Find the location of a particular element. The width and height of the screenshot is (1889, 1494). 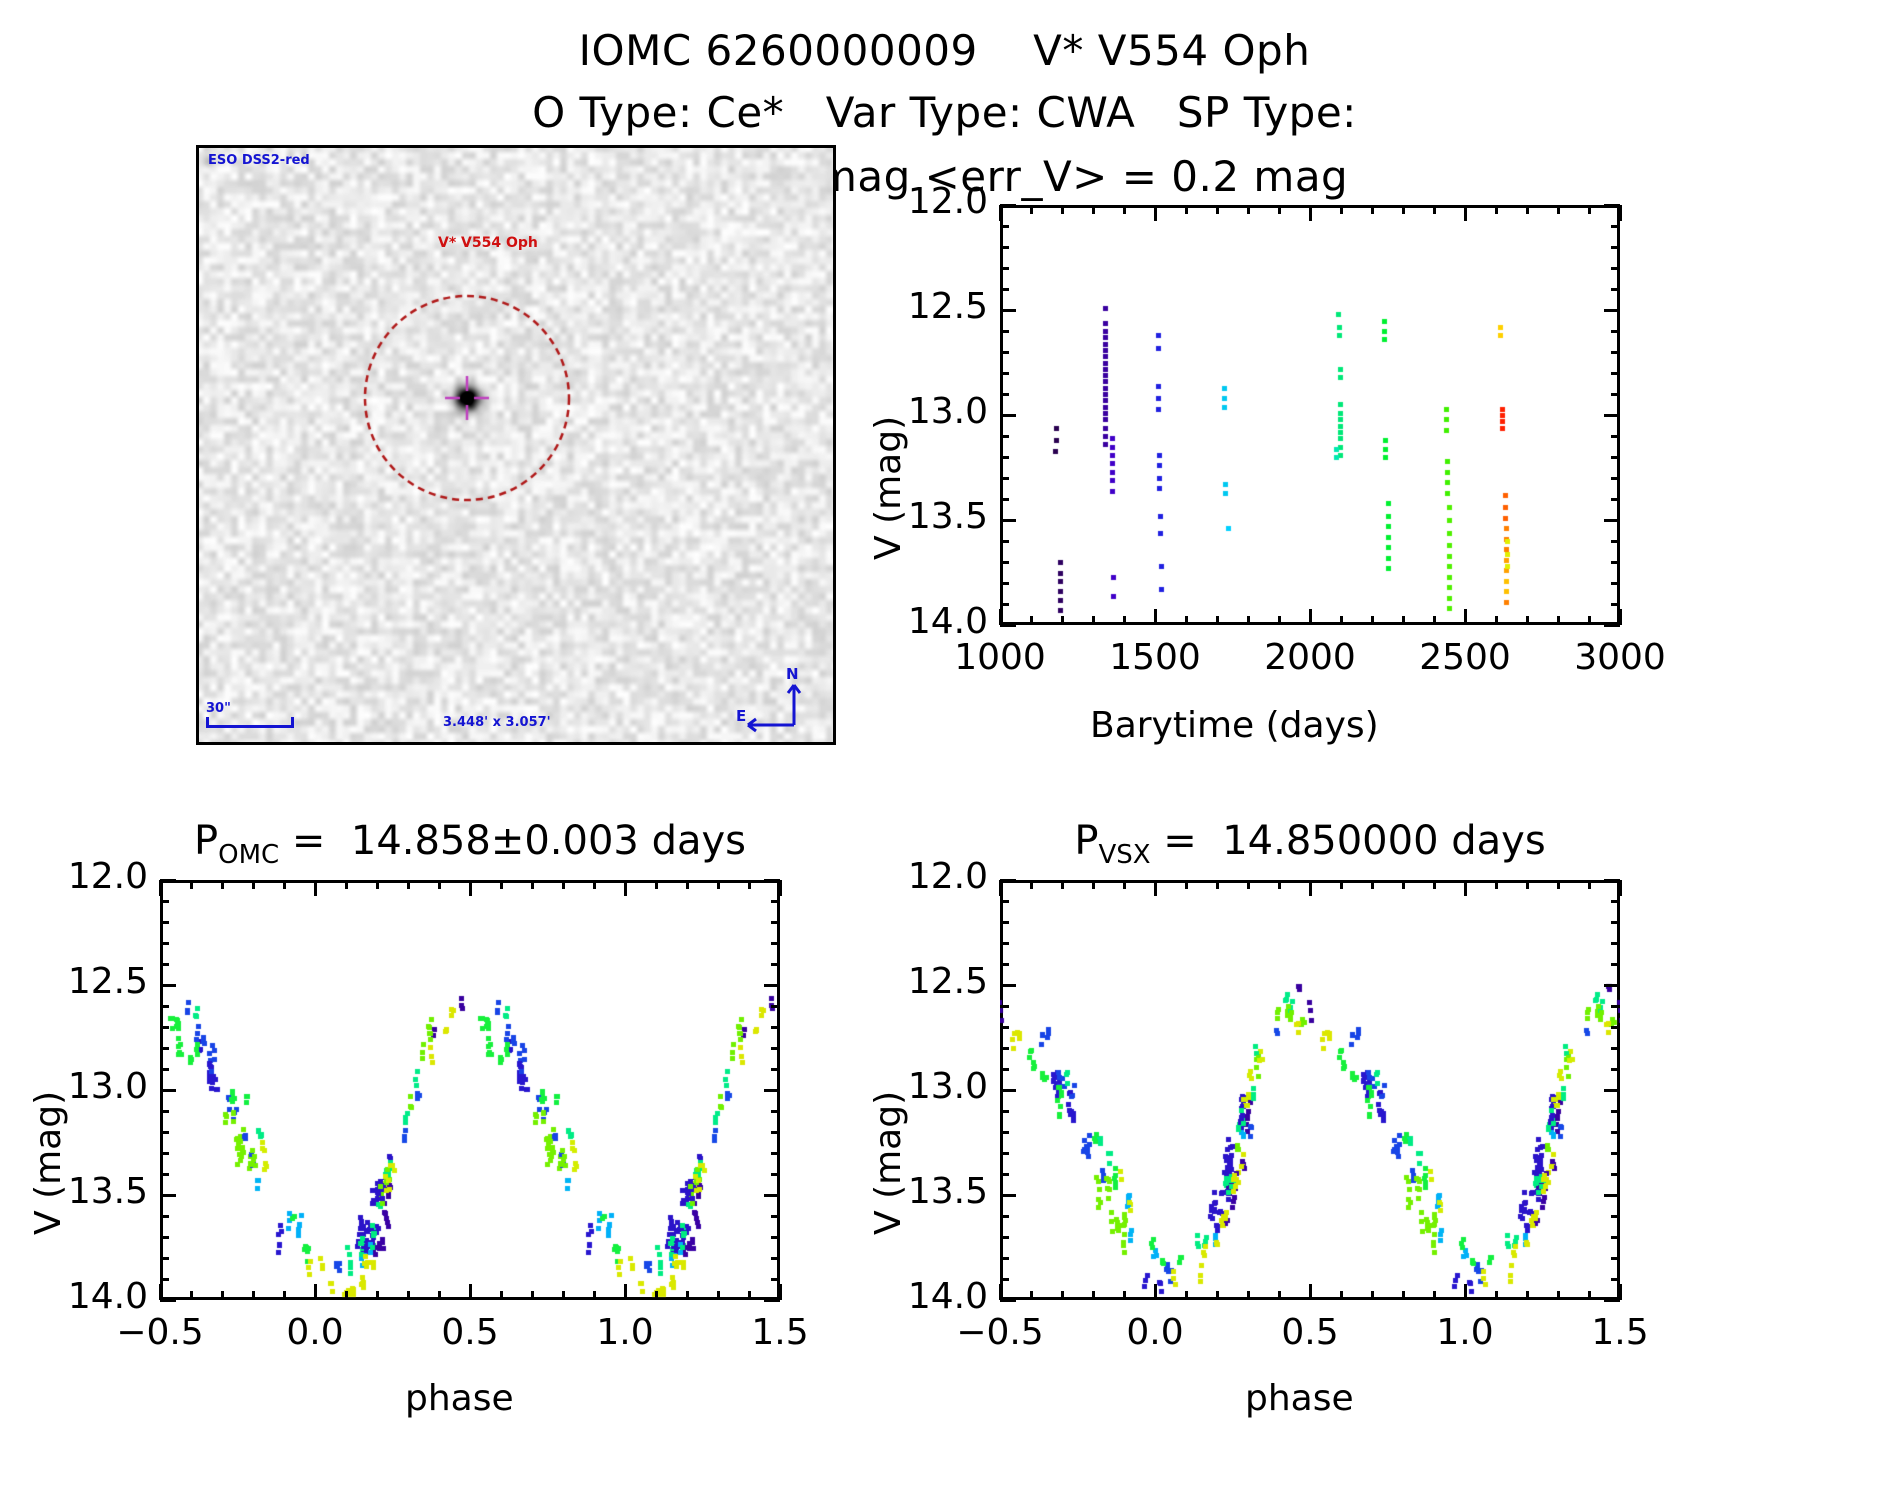

xtick-label: 0.5 is located at coordinates (1310, 1332).